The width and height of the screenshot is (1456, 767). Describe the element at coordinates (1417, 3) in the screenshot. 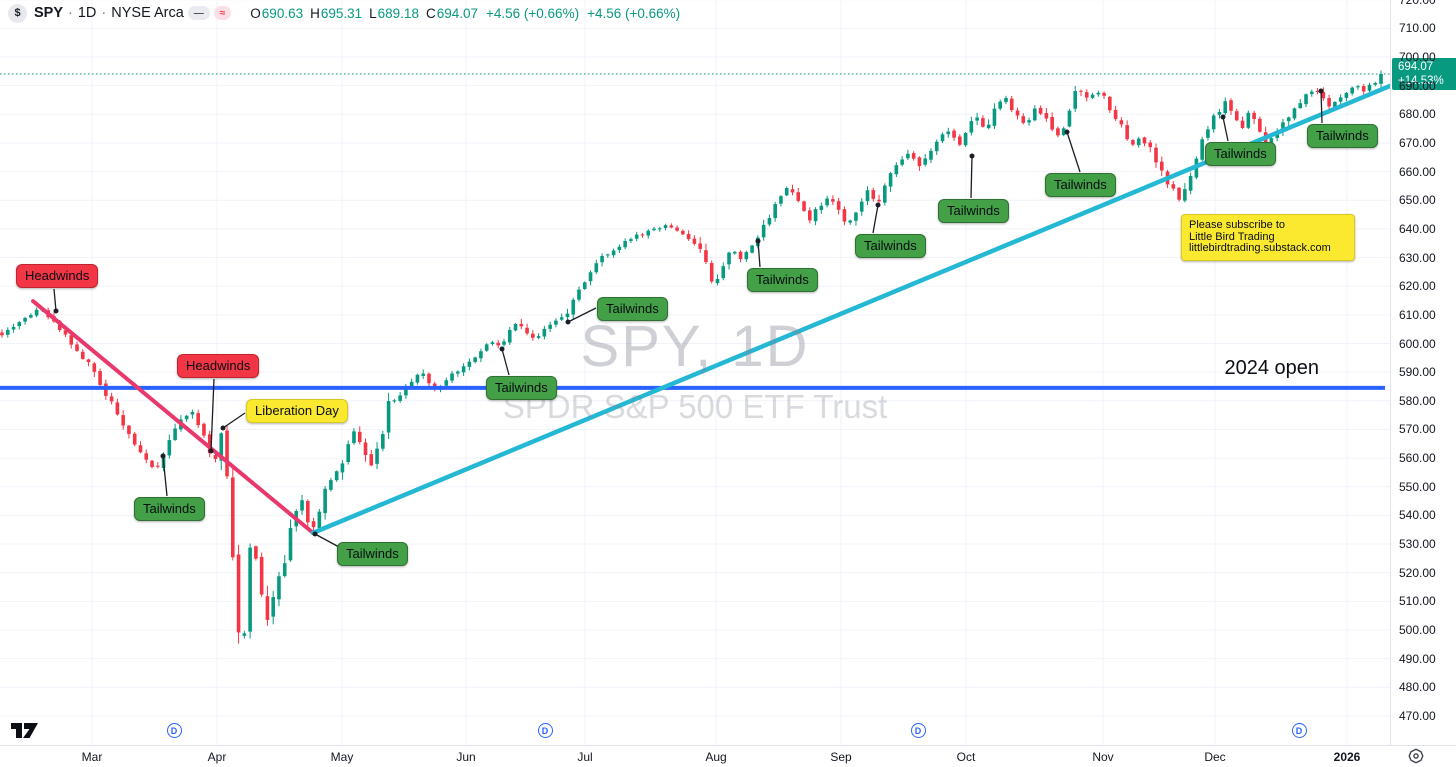

I see `price-tick-label: 720.00` at that location.